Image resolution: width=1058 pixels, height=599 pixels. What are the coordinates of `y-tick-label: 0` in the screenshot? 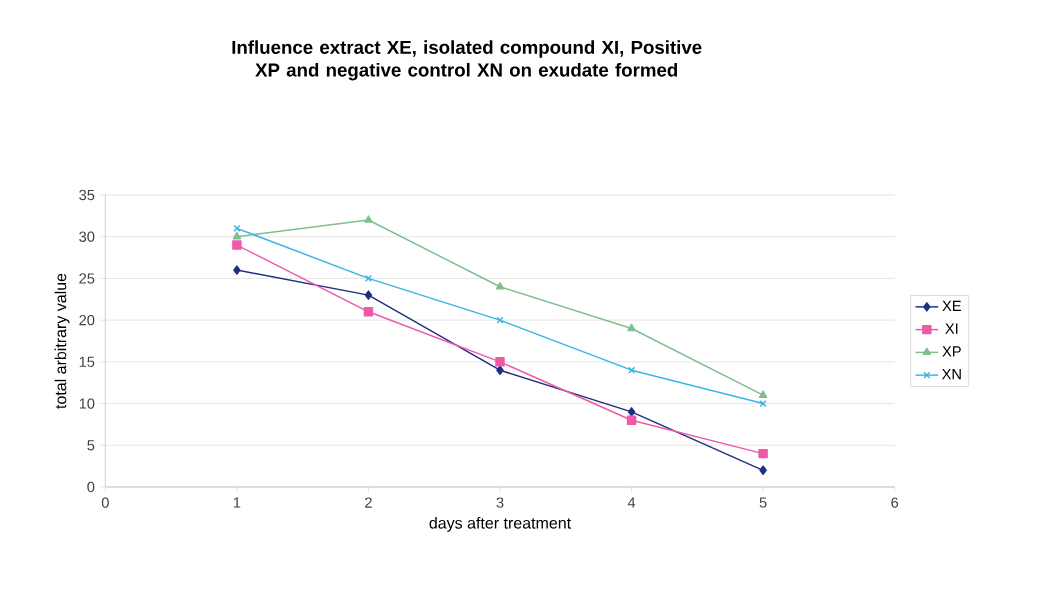 It's located at (91, 487).